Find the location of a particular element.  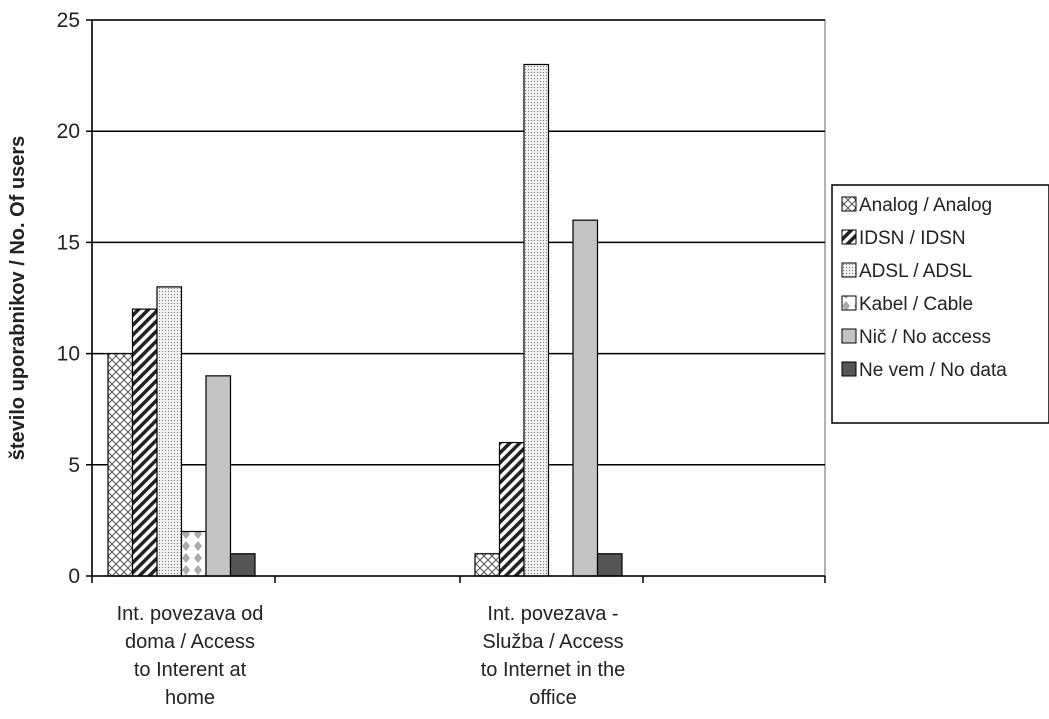

y-tick-label: 20 is located at coordinates (68, 131).